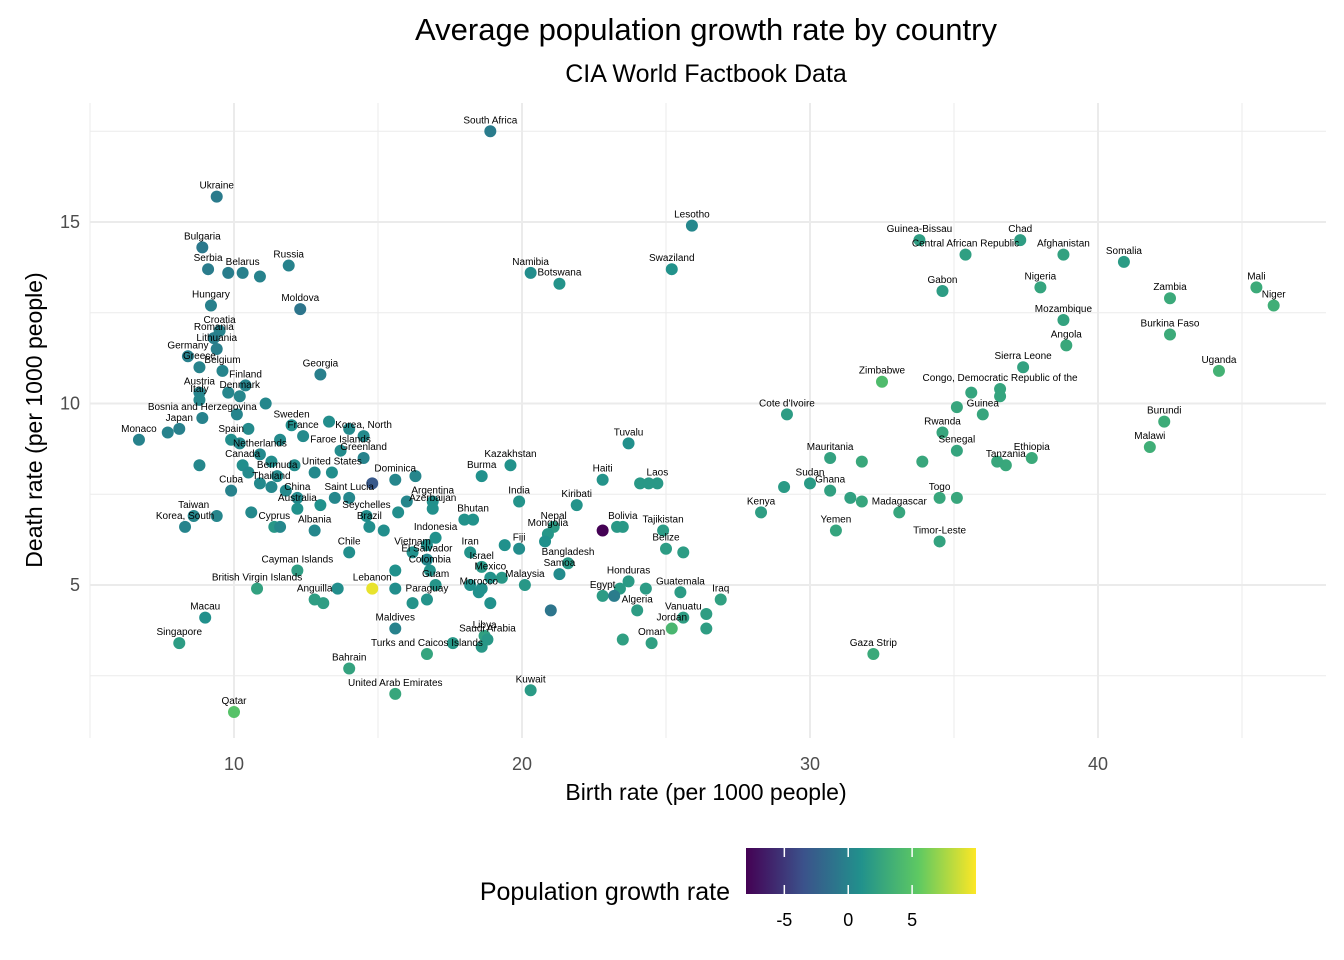 The image size is (1344, 960). What do you see at coordinates (332, 461) in the screenshot?
I see `point-label: United States` at bounding box center [332, 461].